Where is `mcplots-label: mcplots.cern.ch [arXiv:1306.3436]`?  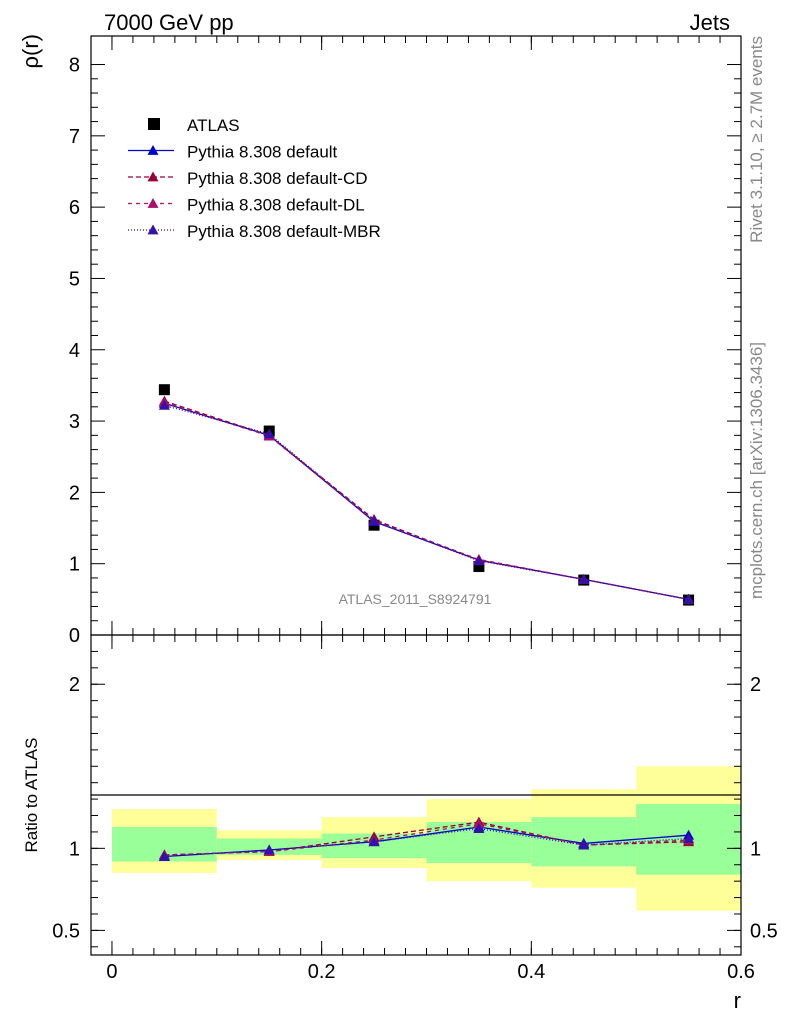
mcplots-label: mcplots.cern.ch [arXiv:1306.3436] is located at coordinates (756, 470).